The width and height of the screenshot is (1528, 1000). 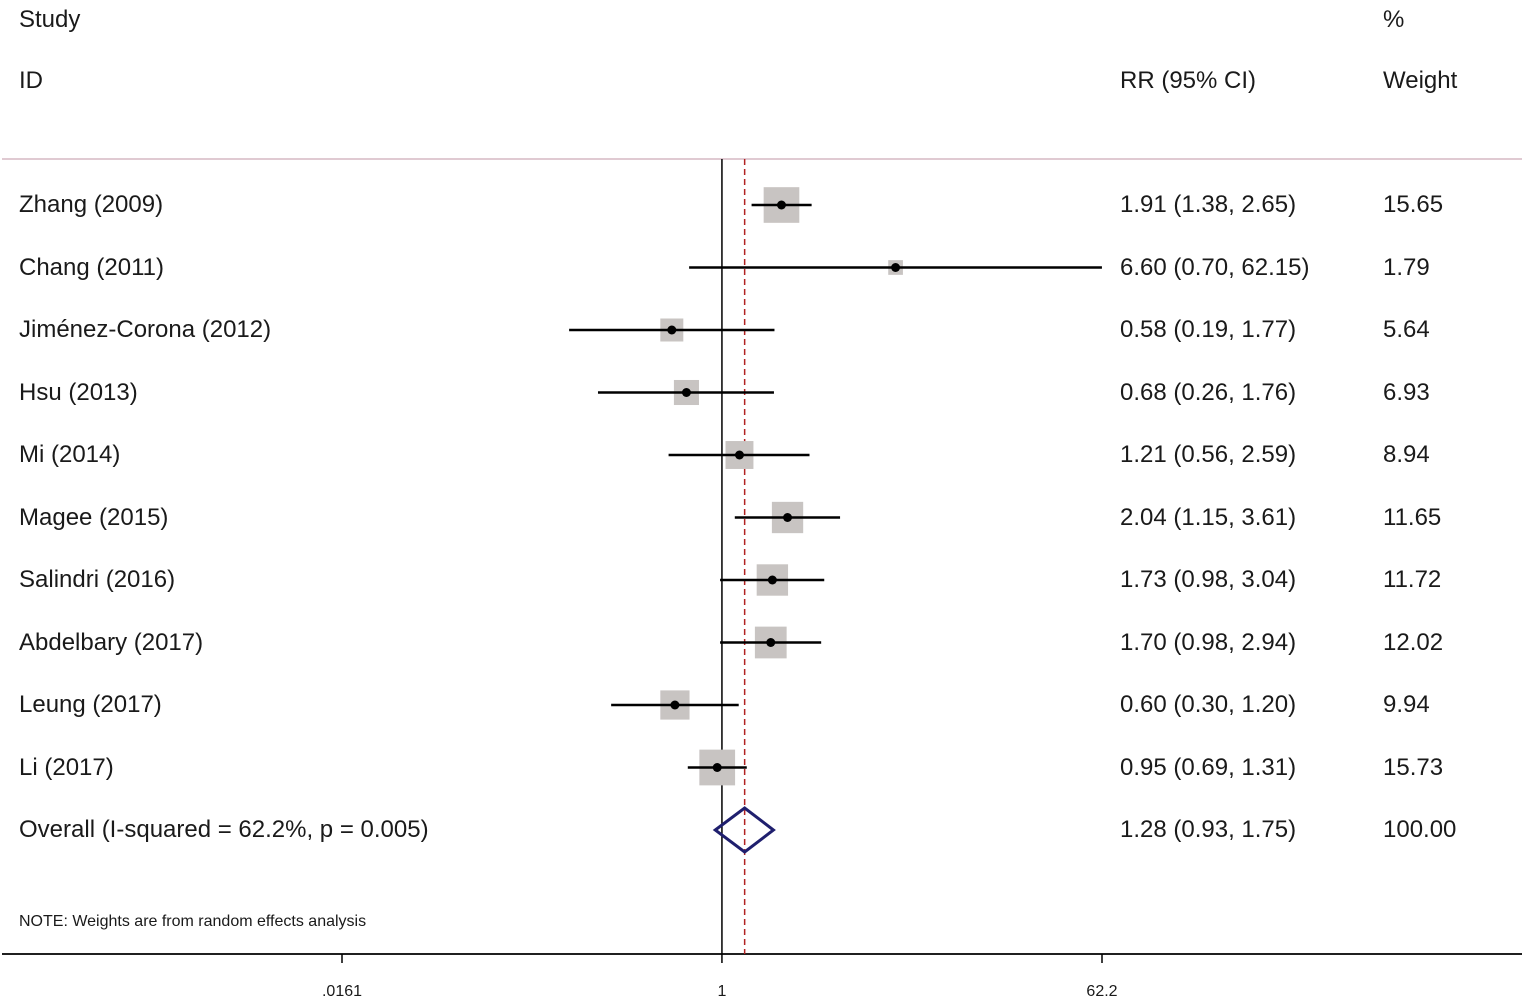 What do you see at coordinates (1420, 80) in the screenshot?
I see `weight-header-label: Weight` at bounding box center [1420, 80].